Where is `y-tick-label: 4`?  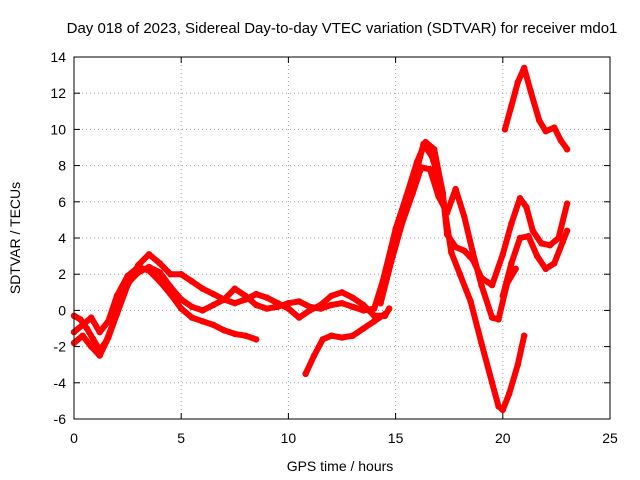 y-tick-label: 4 is located at coordinates (62, 238).